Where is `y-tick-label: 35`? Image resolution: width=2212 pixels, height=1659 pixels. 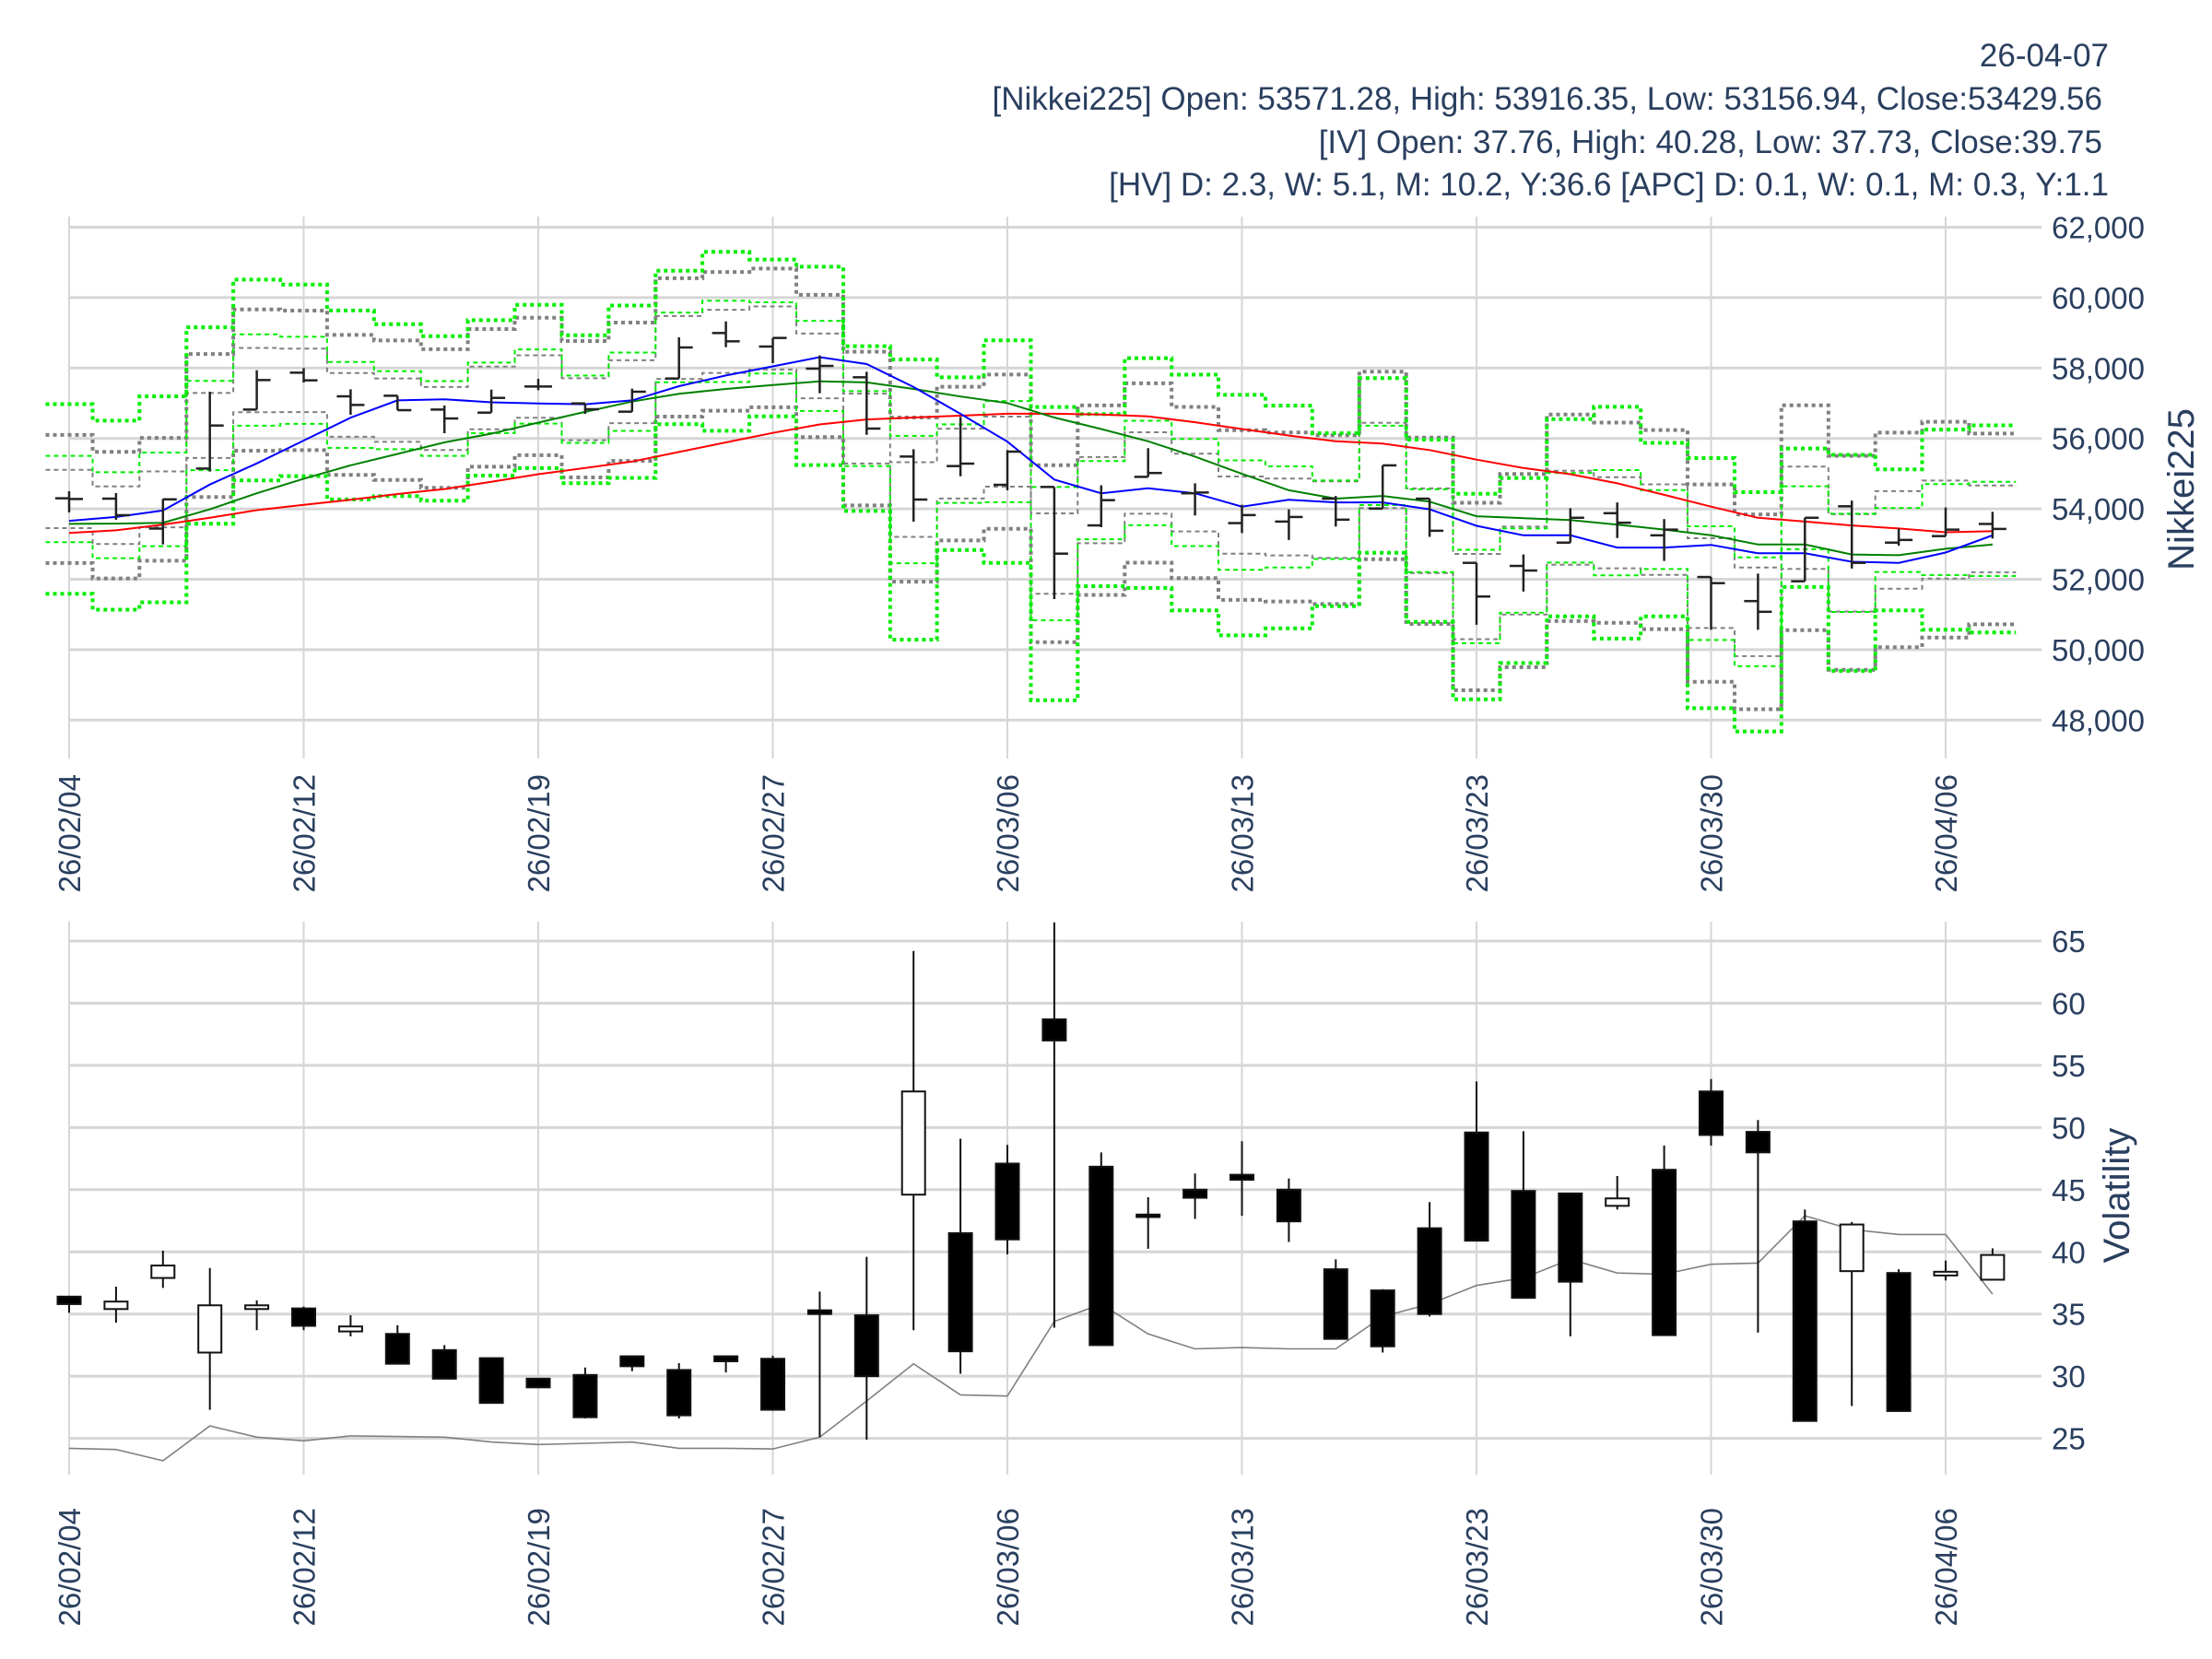 y-tick-label: 35 is located at coordinates (2069, 1315).